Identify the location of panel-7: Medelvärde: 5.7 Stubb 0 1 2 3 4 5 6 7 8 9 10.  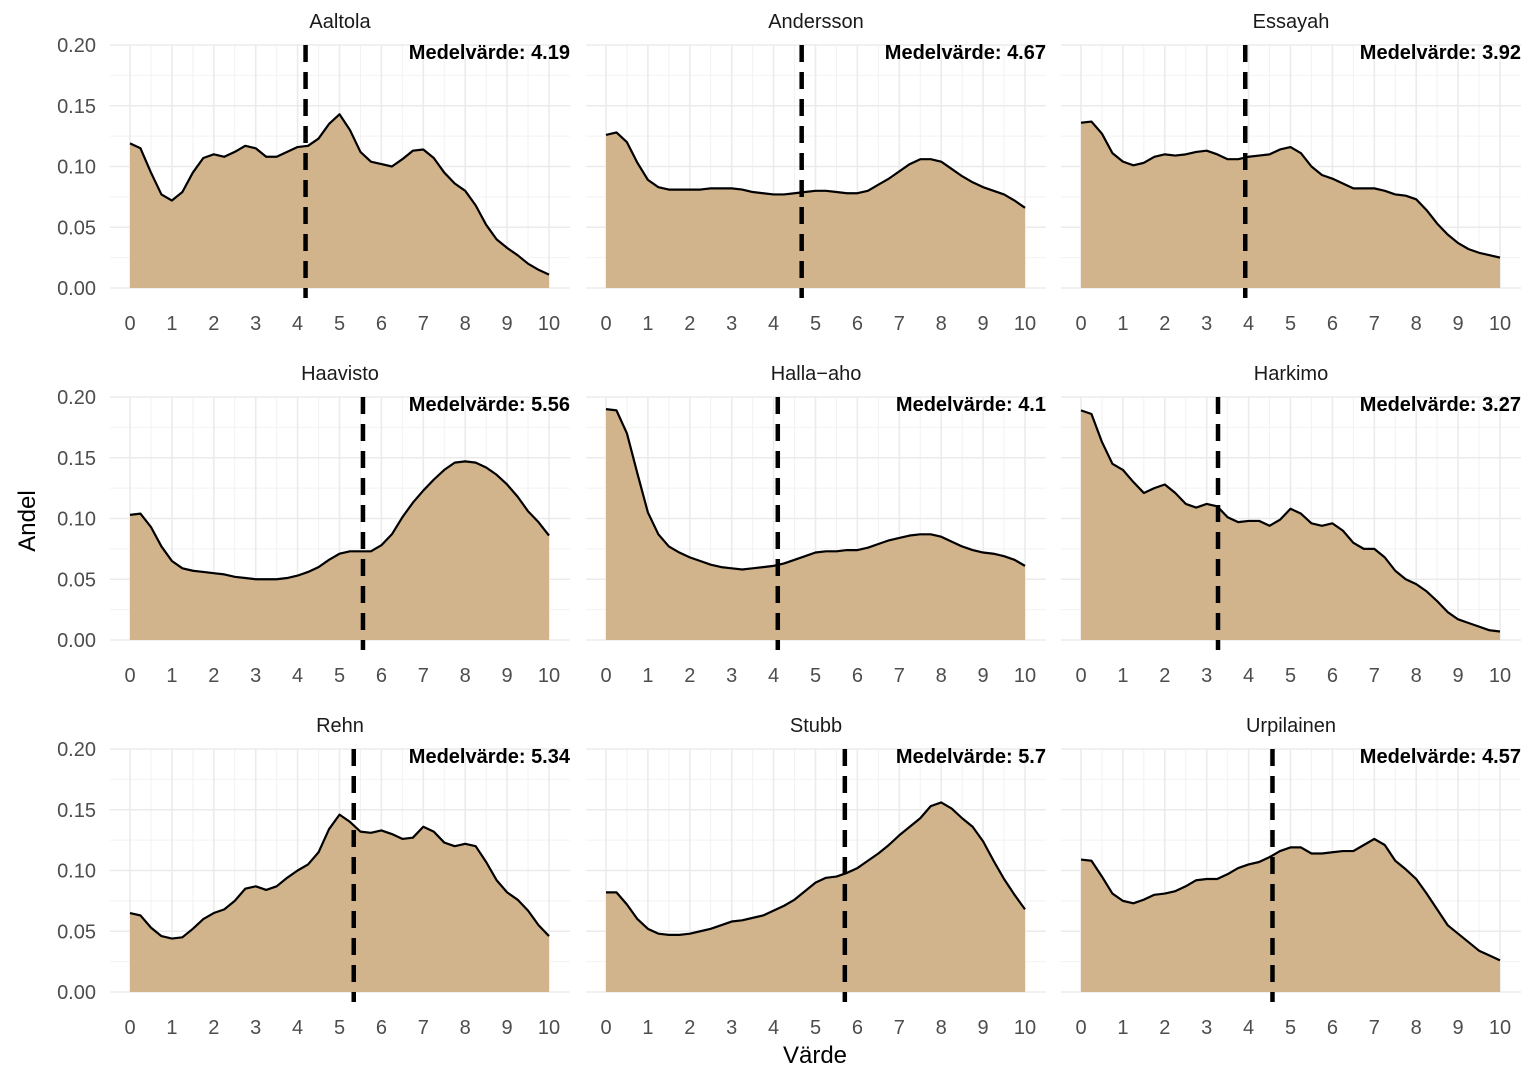
(816, 877).